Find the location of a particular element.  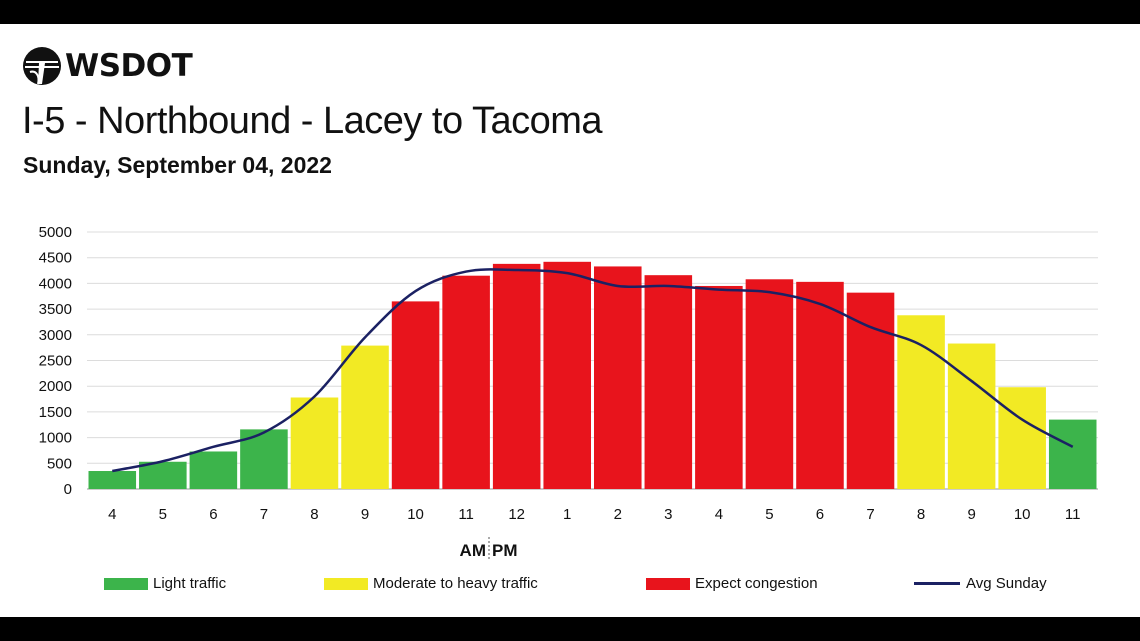

y-tick-label: 3500 is located at coordinates (55, 309).